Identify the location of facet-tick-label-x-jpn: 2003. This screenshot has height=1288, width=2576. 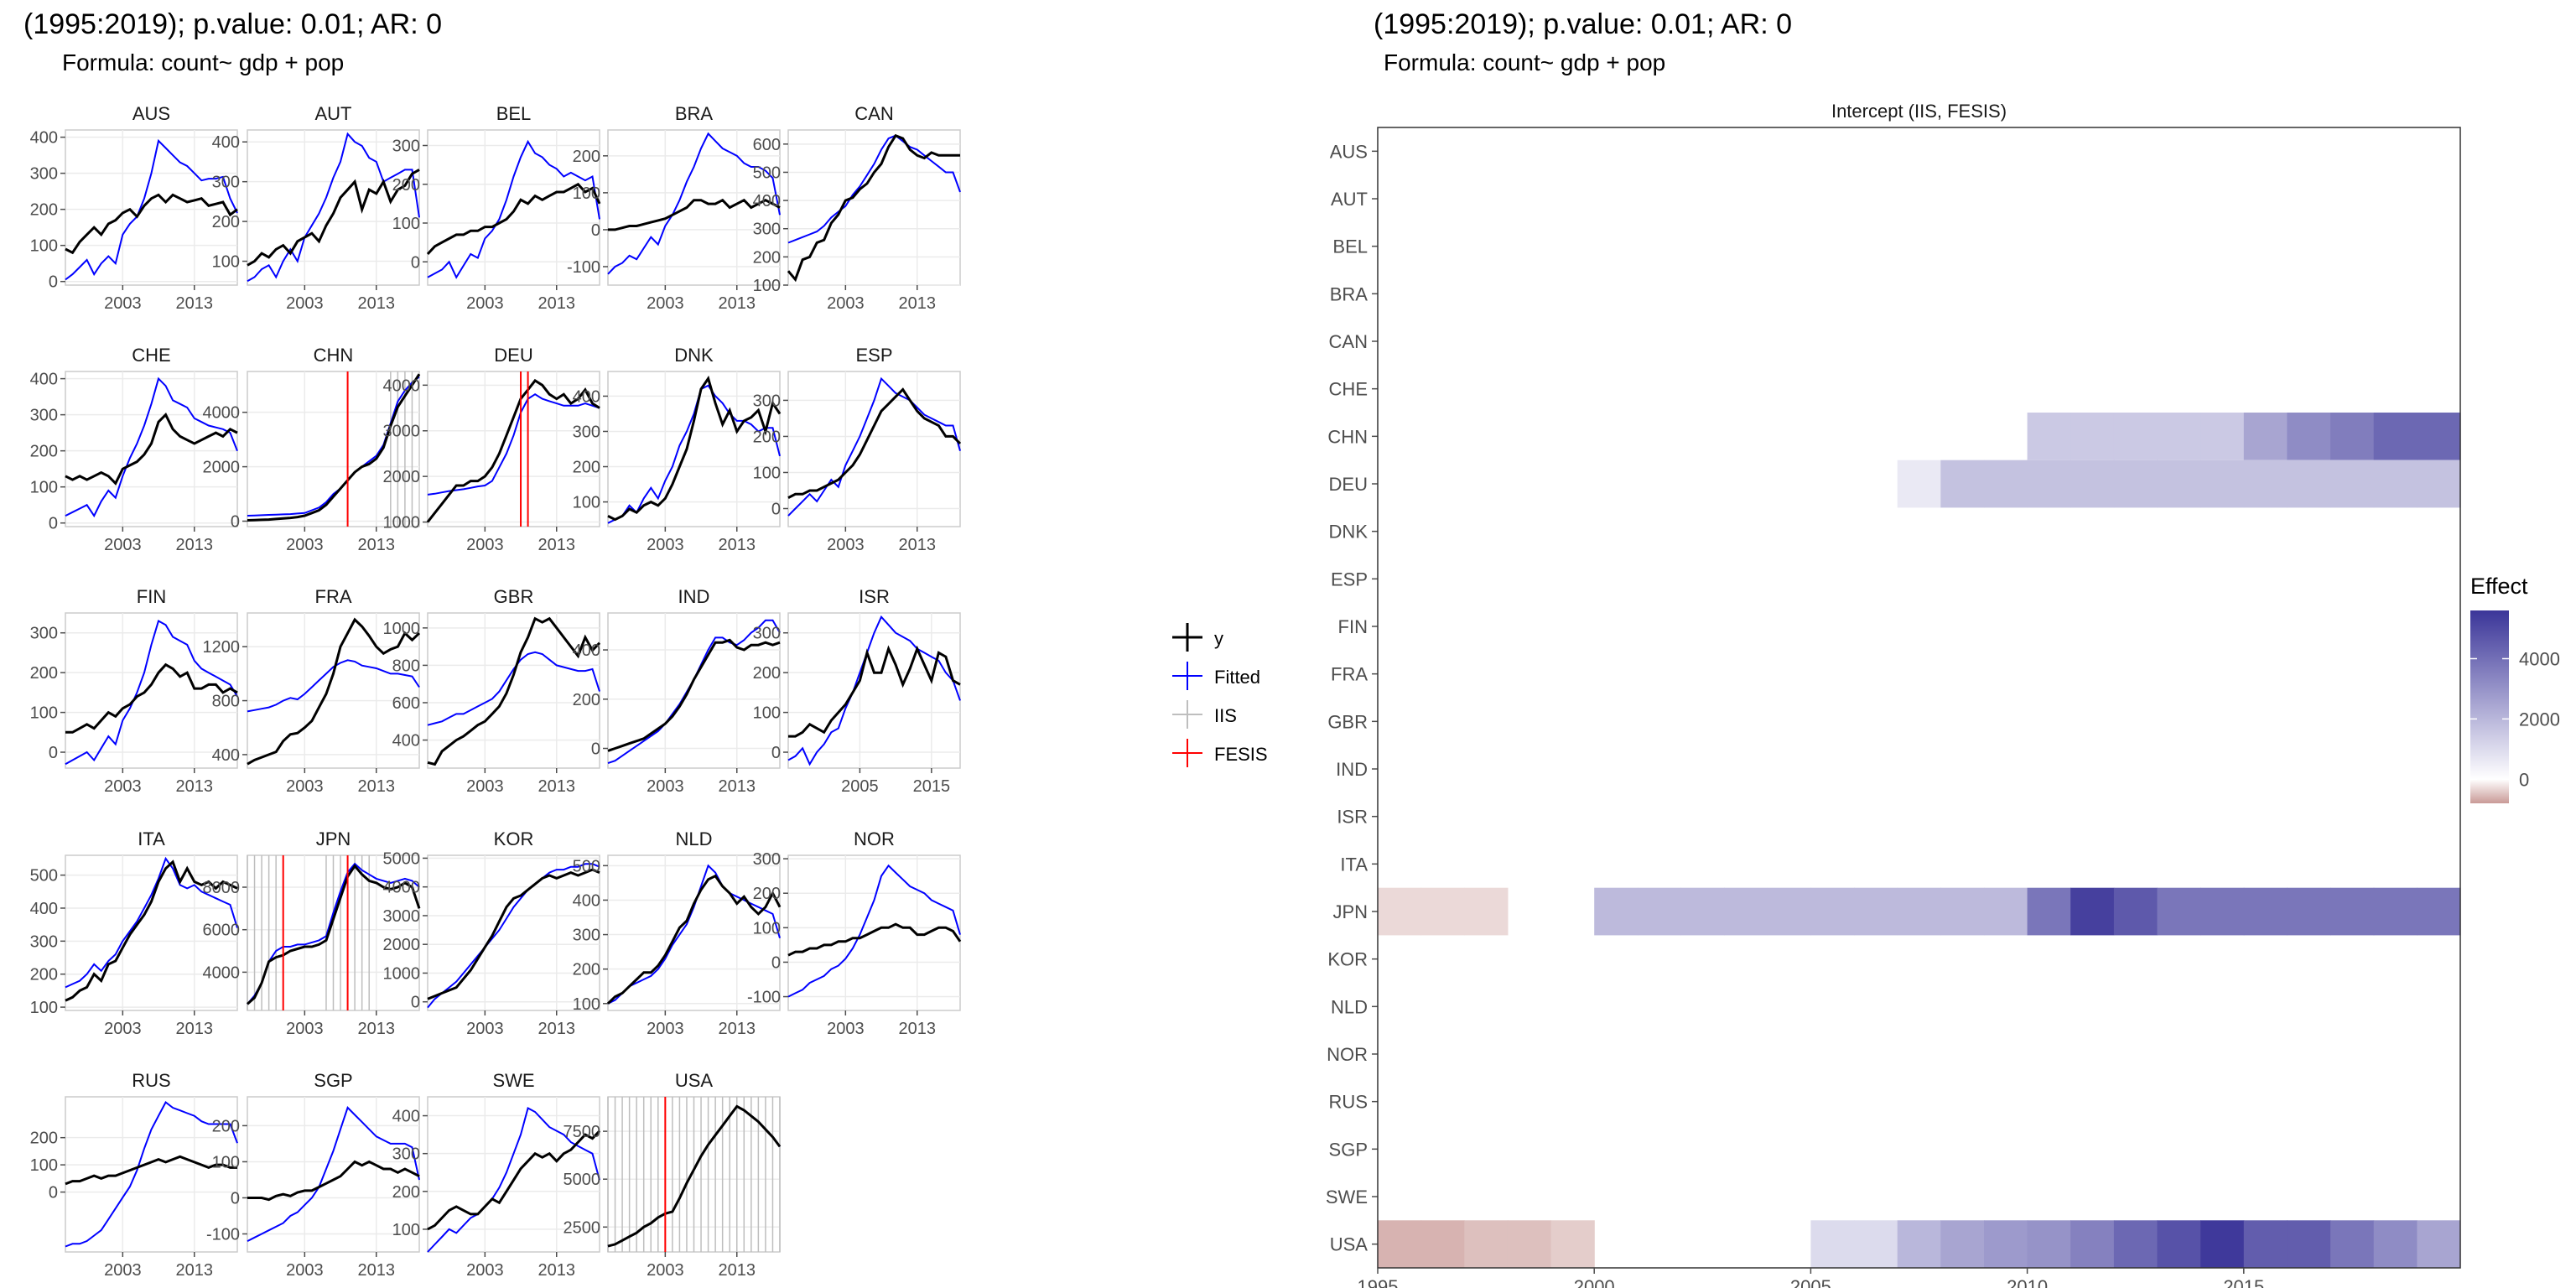
(305, 1029).